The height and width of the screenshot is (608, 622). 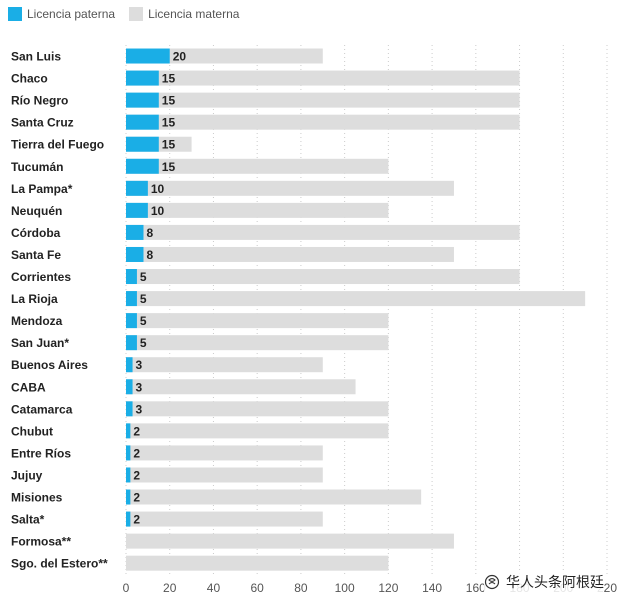 What do you see at coordinates (37, 167) in the screenshot?
I see `category-label: Tucumán` at bounding box center [37, 167].